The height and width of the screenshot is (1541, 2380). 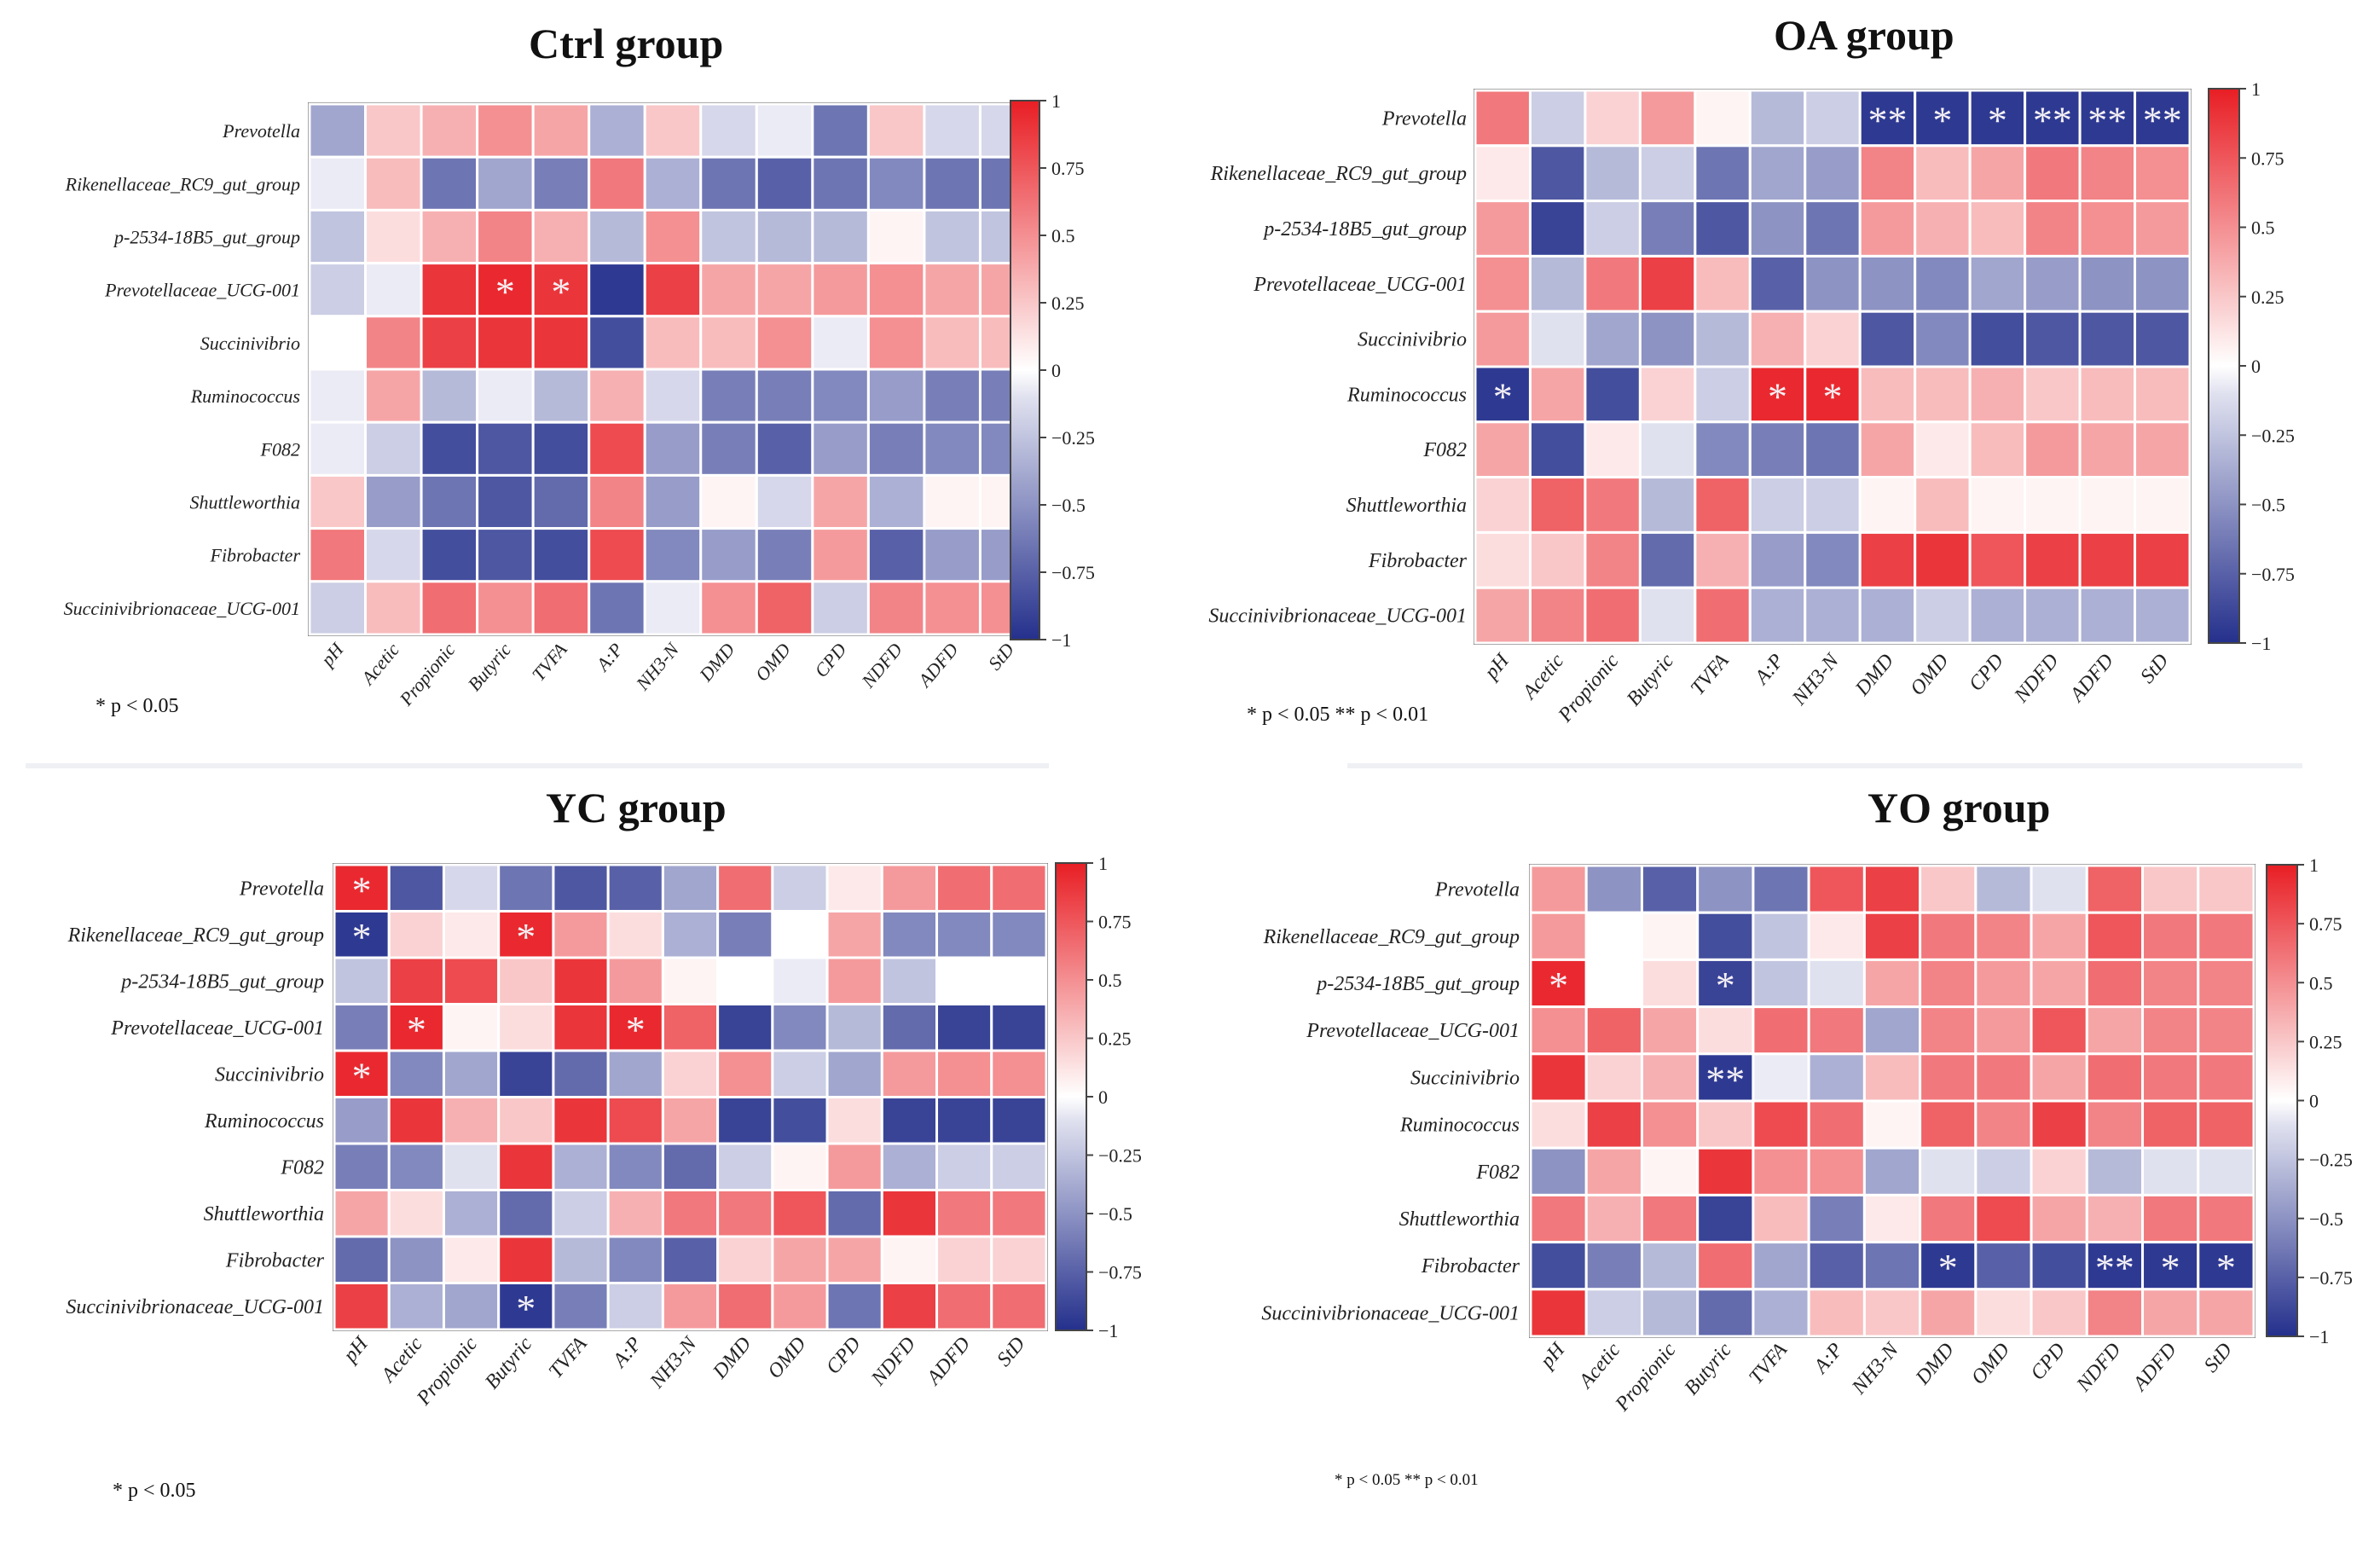 What do you see at coordinates (1063, 235) in the screenshot?
I see `colorbar-tick-label: 0.5` at bounding box center [1063, 235].